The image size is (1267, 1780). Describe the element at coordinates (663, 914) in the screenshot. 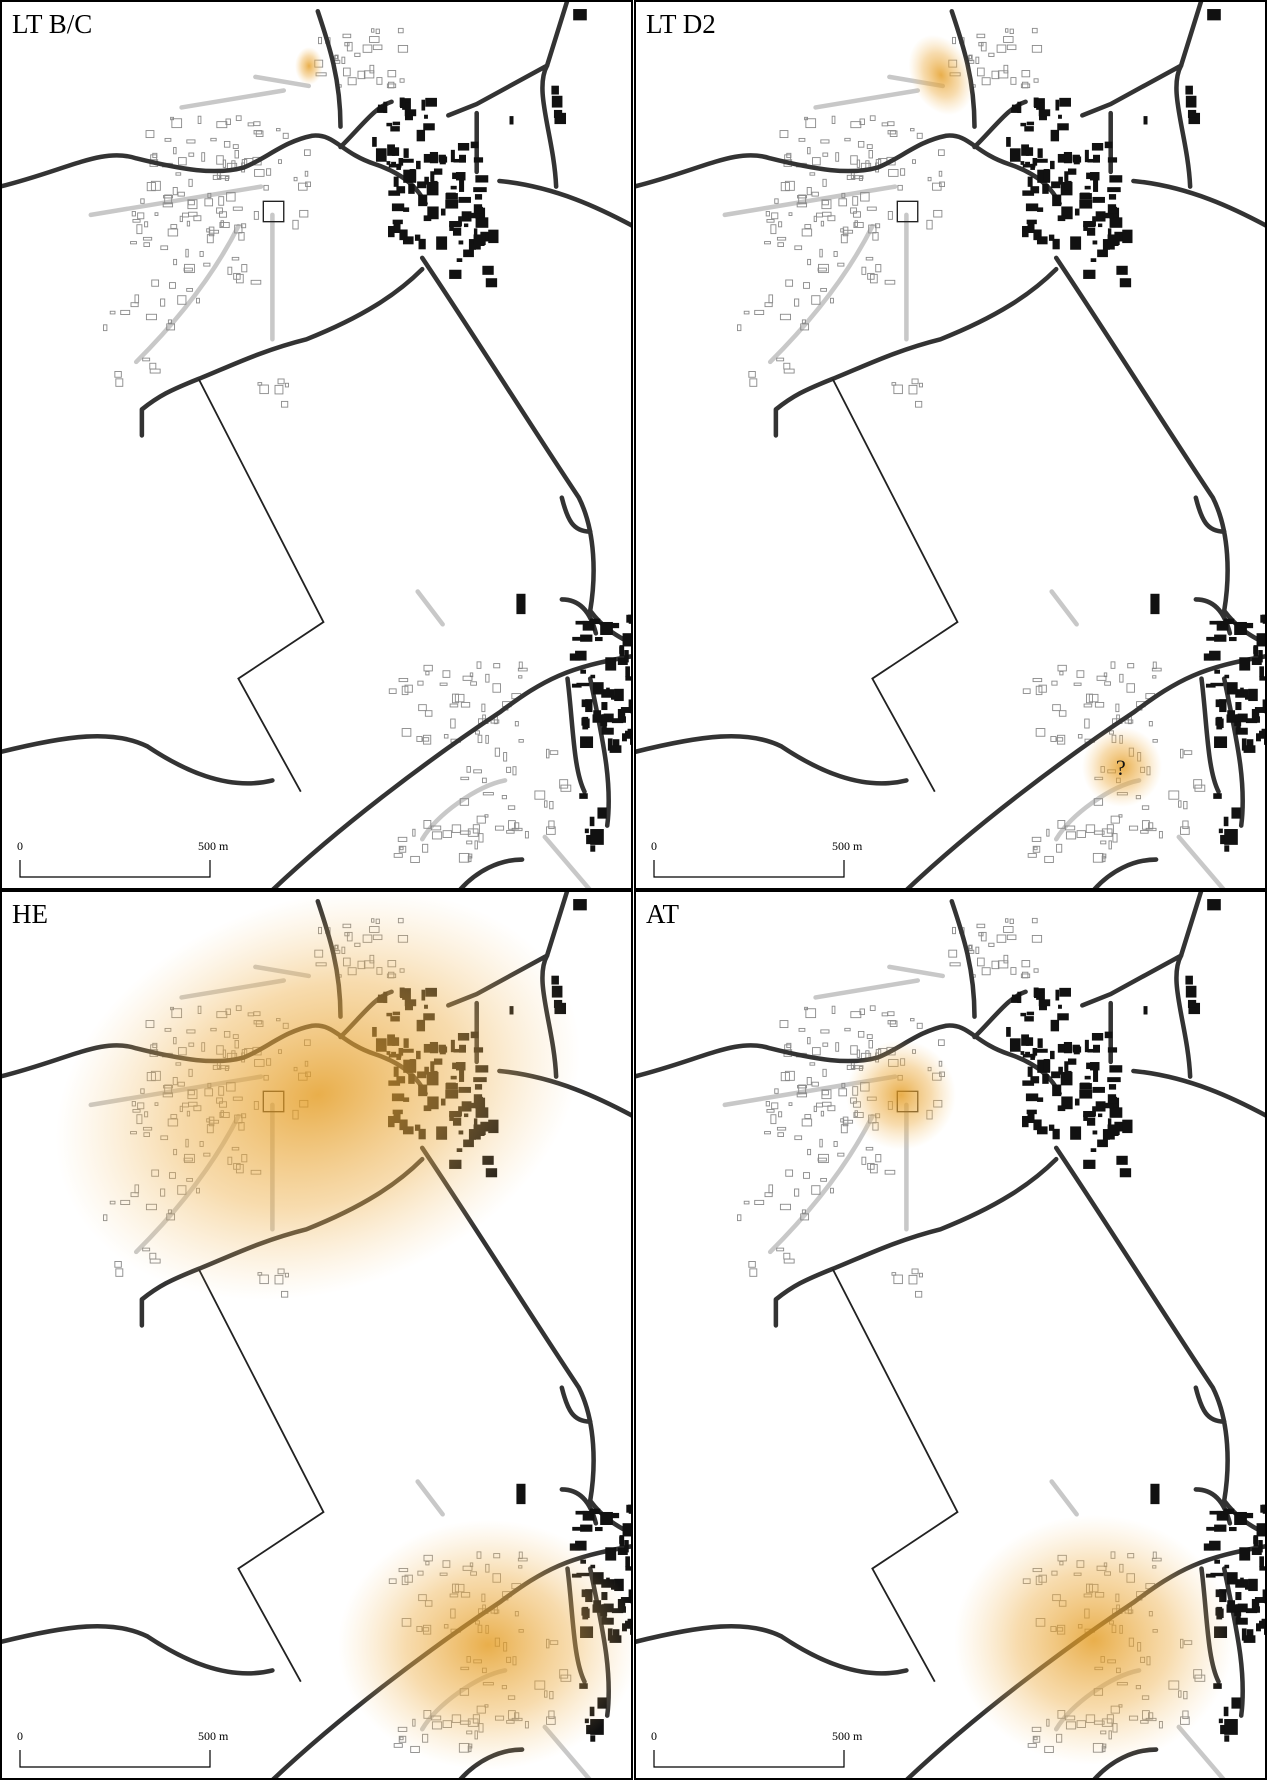

I see `panel-label: AT` at that location.